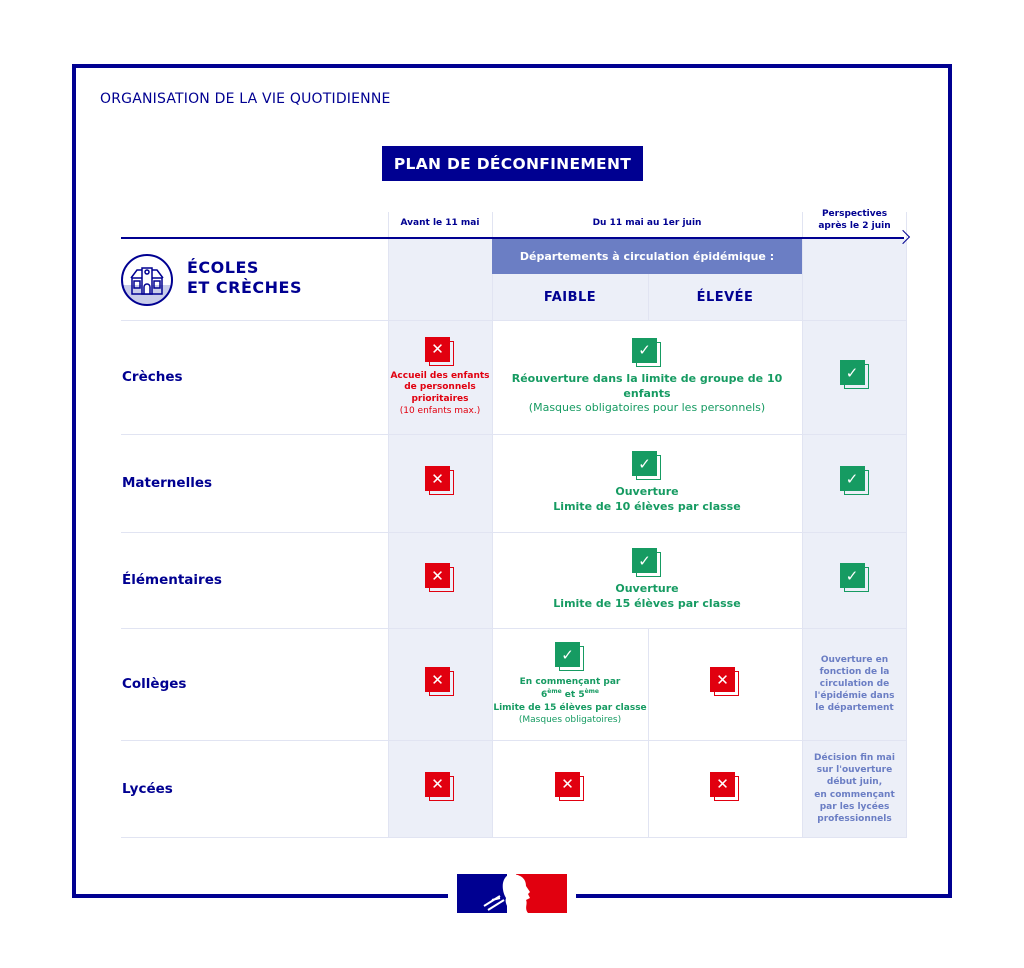  I want to click on lycees-before: ✕, so click(440, 788).